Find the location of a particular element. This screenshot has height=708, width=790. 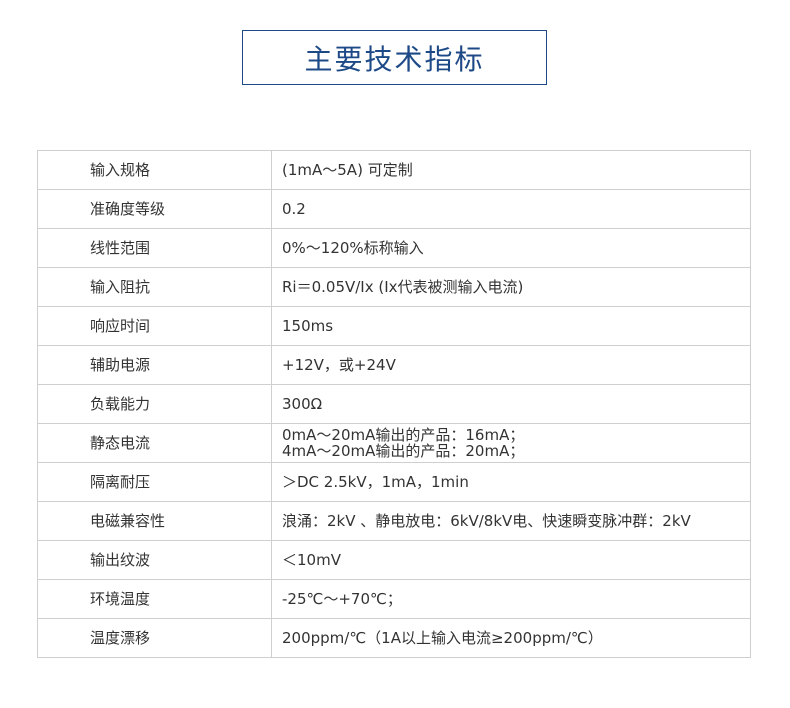

spec-value: -25℃～+70℃； is located at coordinates (511, 599).